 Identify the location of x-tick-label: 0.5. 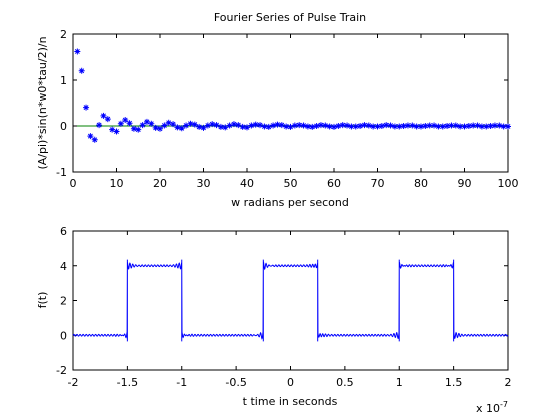
(345, 382).